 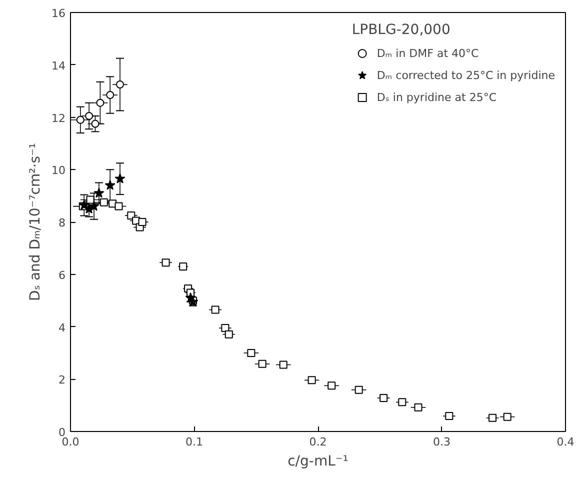 I want to click on x-tick-label: 0.1, so click(x=195, y=442).